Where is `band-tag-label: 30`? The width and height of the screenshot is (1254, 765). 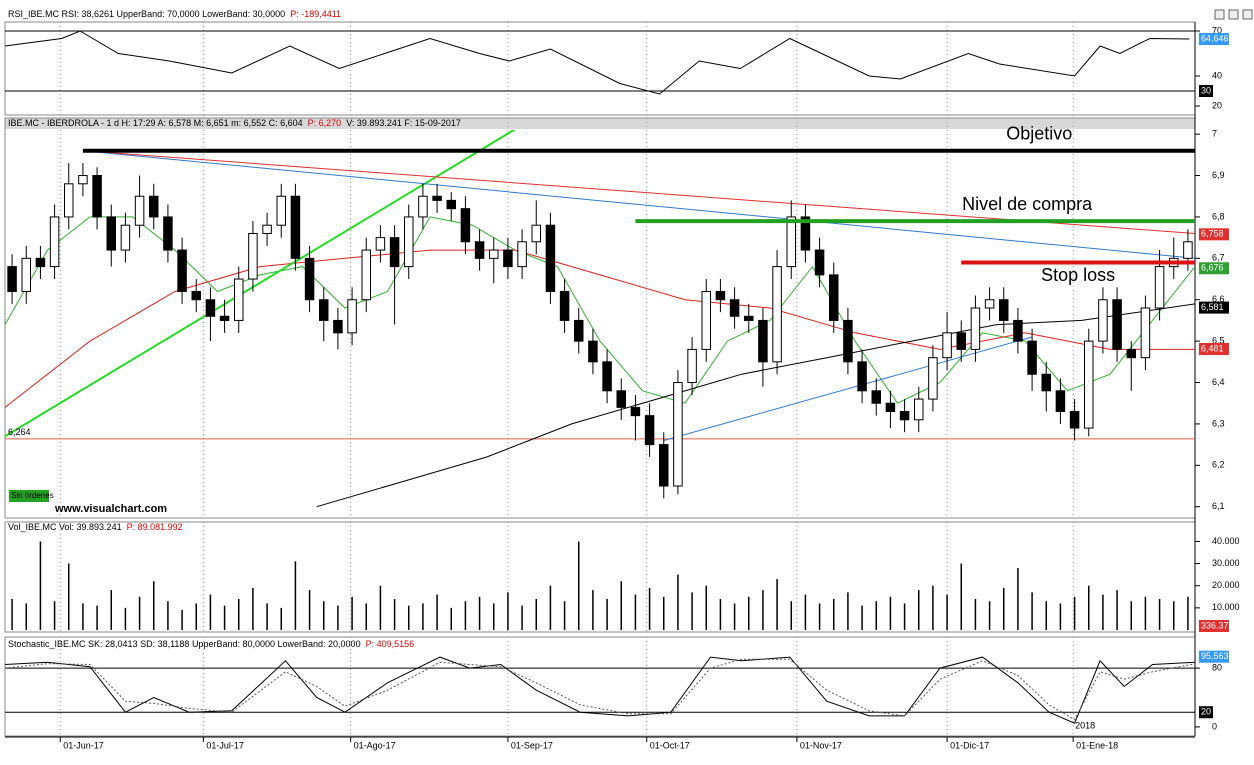 band-tag-label: 30 is located at coordinates (1206, 90).